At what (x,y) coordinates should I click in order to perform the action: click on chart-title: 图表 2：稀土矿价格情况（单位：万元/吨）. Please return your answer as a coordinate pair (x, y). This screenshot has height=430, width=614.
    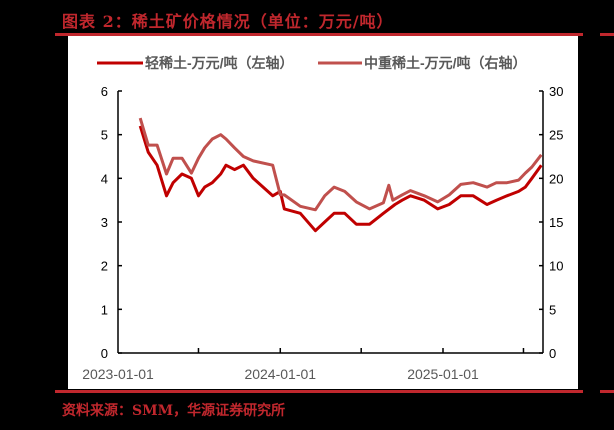
    Looking at the image, I should click on (228, 21).